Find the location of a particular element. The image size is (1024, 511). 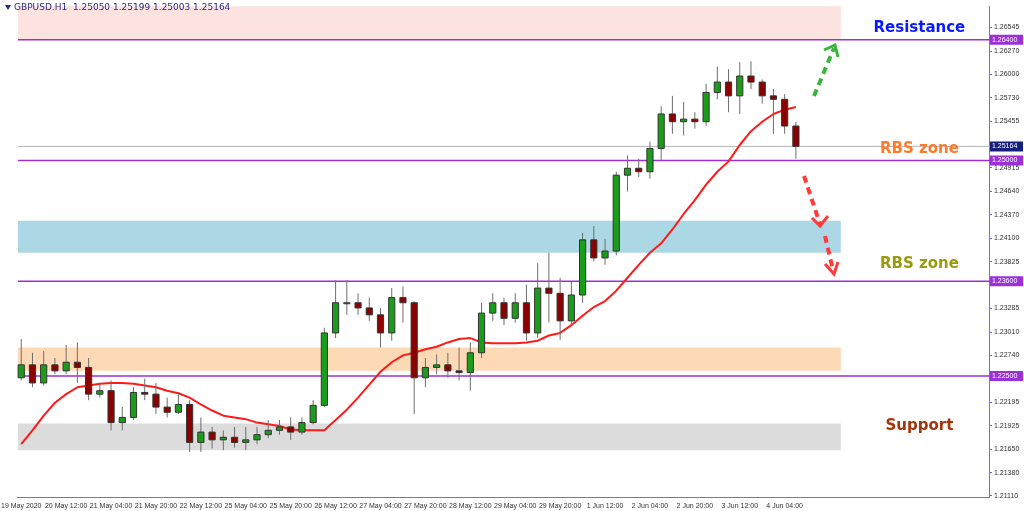

chart-title: GBPUSD.H1 1.25050 1.25199 1.25003 1.25164 is located at coordinates (122, 7).